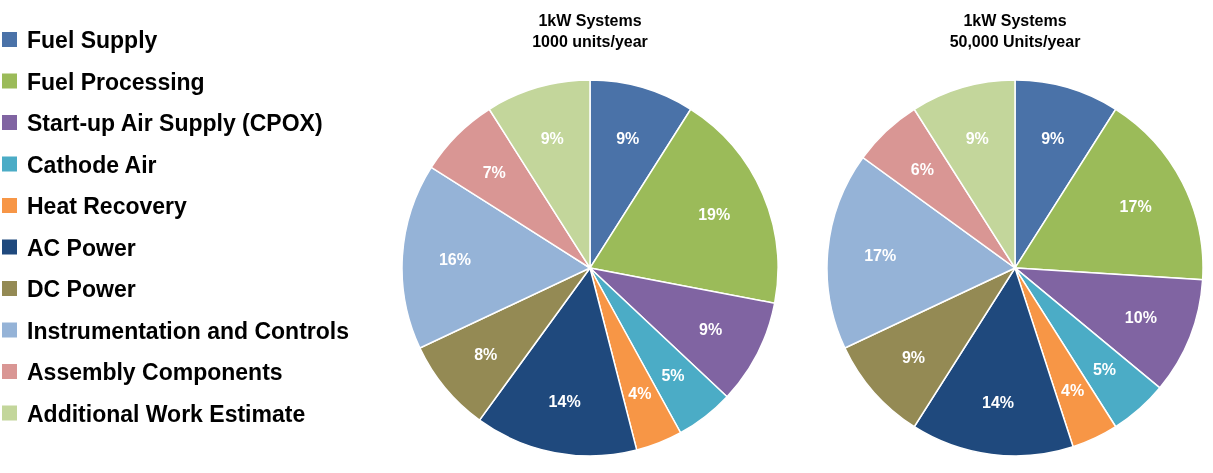  Describe the element at coordinates (107, 206) in the screenshot. I see `legend-label: Heat Recovery` at that location.